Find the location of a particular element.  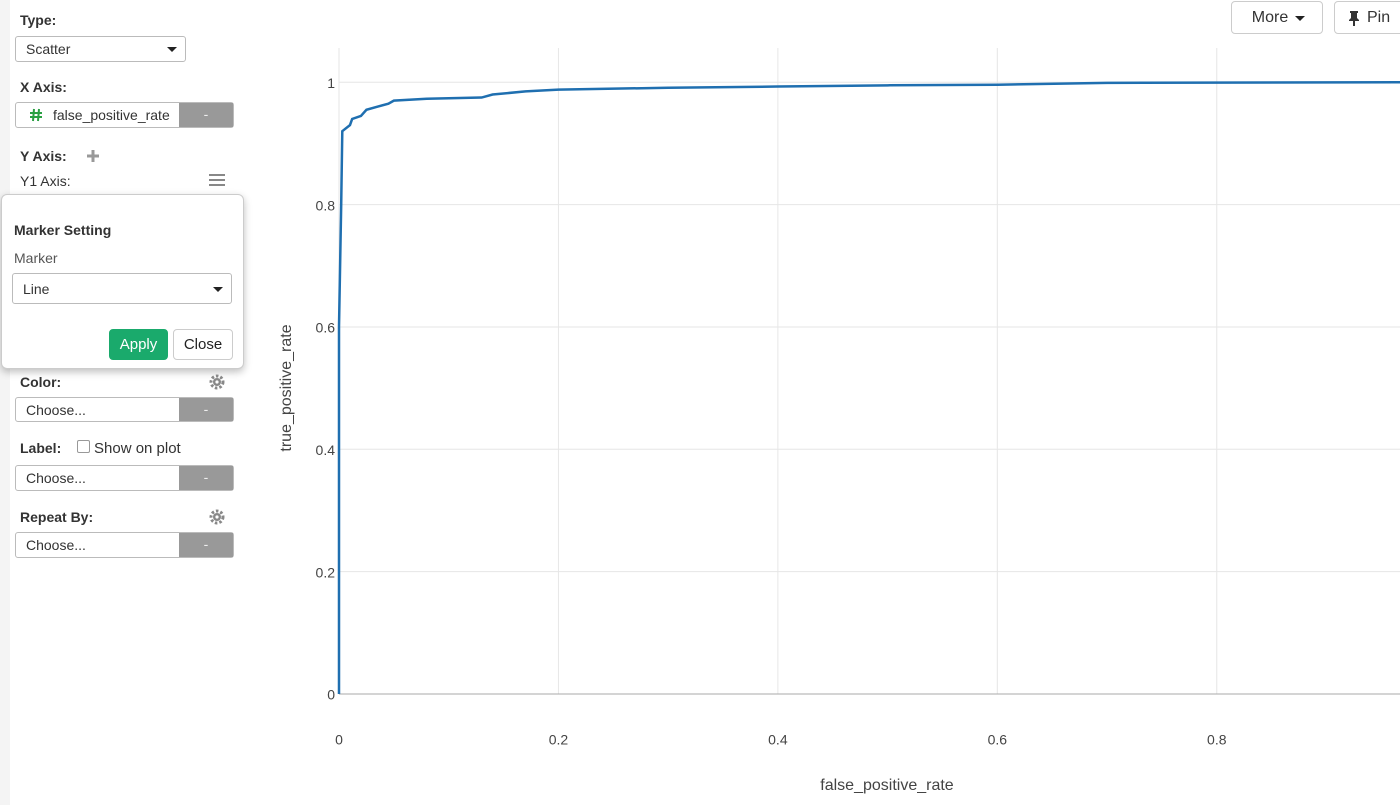

x-axis-field: false_positive_rate - is located at coordinates (124, 115).